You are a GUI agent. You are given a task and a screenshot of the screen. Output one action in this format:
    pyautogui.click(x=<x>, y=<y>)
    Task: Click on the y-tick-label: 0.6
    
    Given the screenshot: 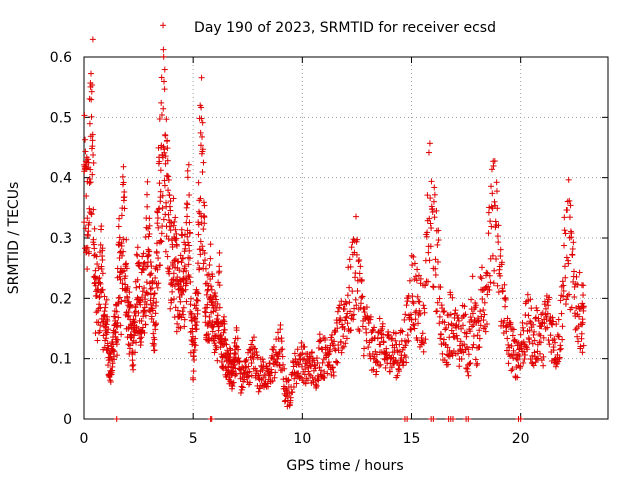 What is the action you would take?
    pyautogui.click(x=61, y=58)
    